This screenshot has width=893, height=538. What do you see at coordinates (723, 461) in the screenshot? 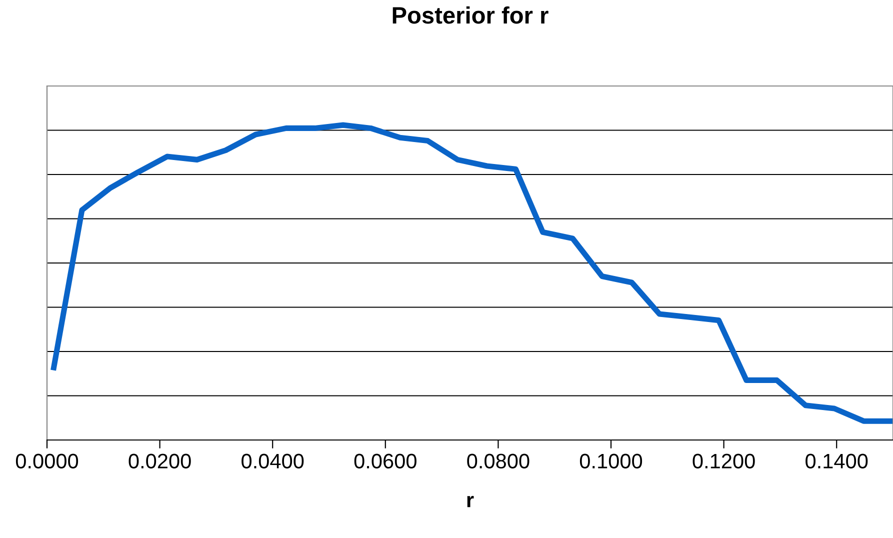
I see `x-tick-label: 0.1200` at bounding box center [723, 461].